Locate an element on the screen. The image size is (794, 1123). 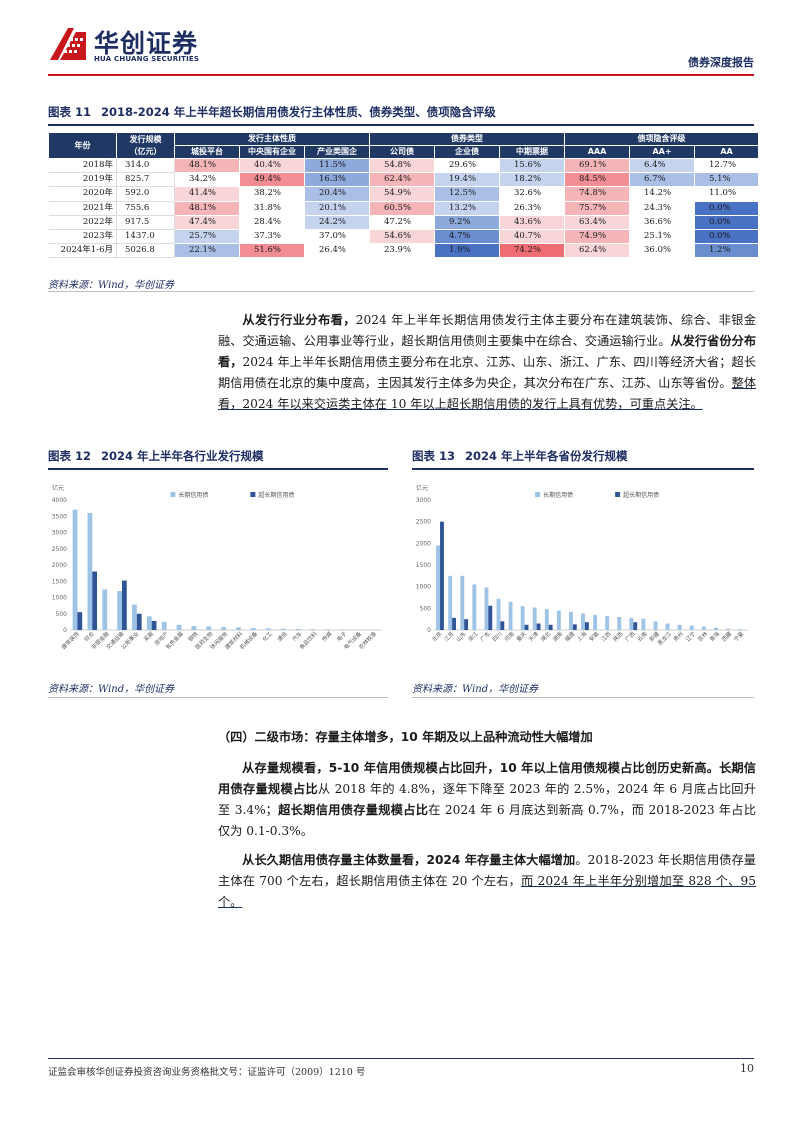
cell-share: 18.2% is located at coordinates (532, 180).